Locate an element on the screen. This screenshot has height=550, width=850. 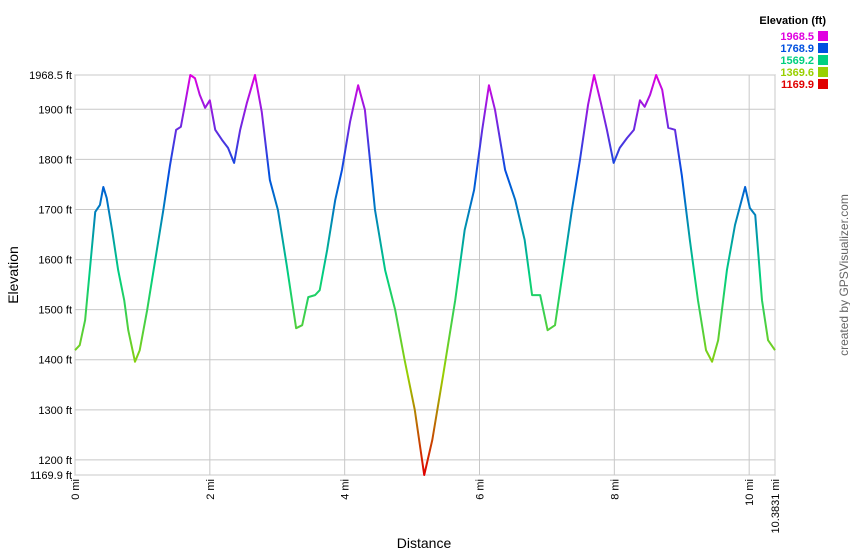
y-tick-label: 1968.5 ft is located at coordinates (50, 76).